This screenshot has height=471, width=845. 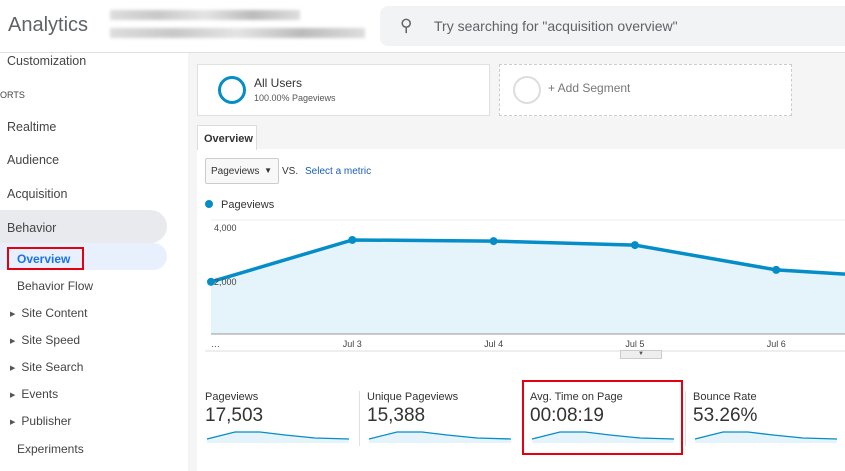 I want to click on x-tick-label: Jul 6, so click(x=776, y=344).